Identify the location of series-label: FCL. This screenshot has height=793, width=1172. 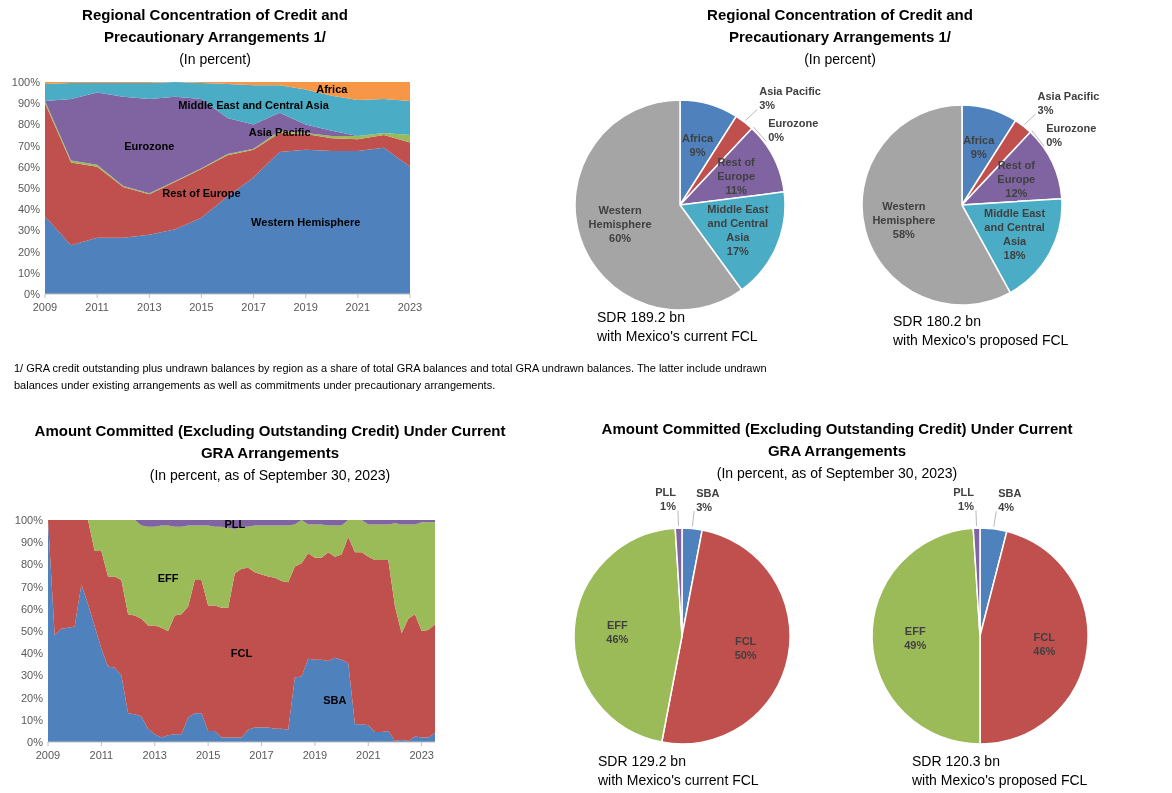
(241, 653).